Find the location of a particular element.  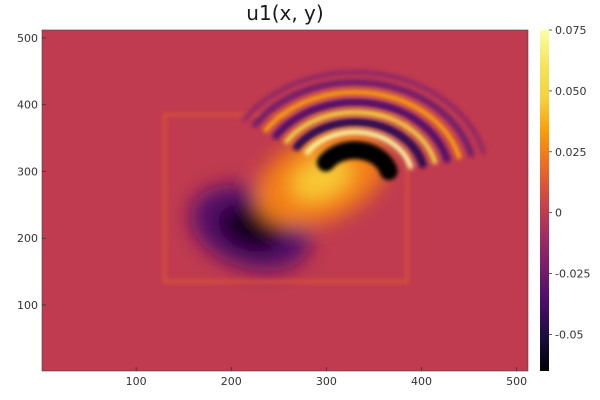

x-axis: 100 200 300 400 500 is located at coordinates (326, 377).